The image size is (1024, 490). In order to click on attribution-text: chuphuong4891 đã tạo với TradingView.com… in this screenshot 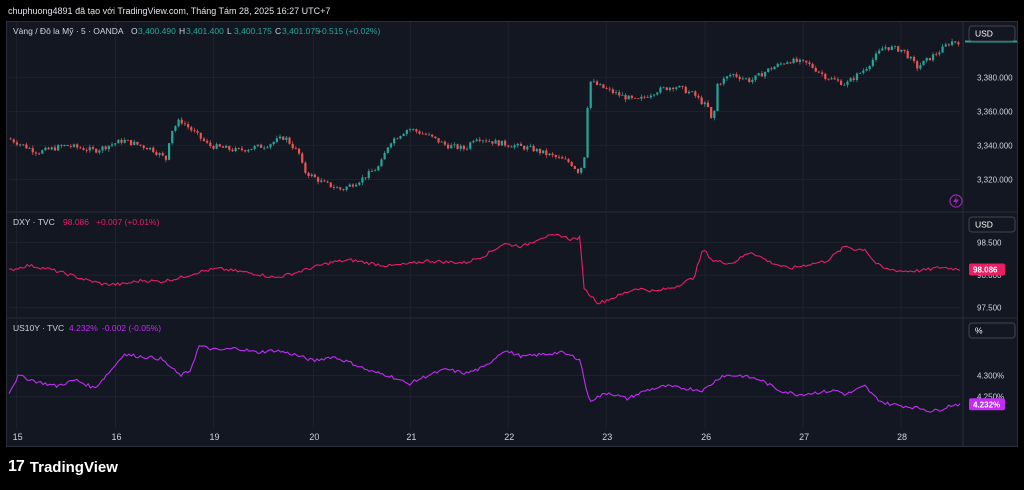, I will do `click(169, 11)`.